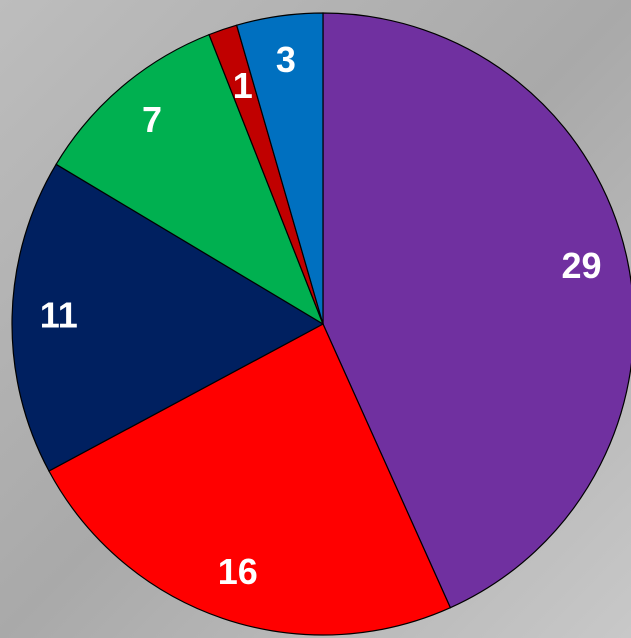 The width and height of the screenshot is (631, 638). What do you see at coordinates (152, 119) in the screenshot?
I see `data-label: 7` at bounding box center [152, 119].